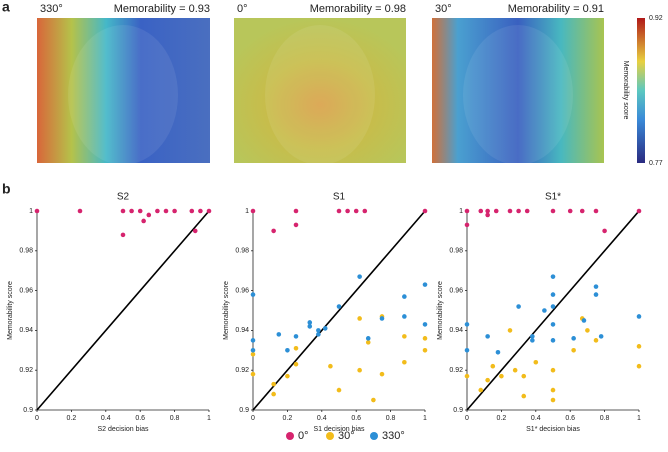 This screenshot has width=668, height=452. What do you see at coordinates (656, 18) in the screenshot?
I see `colorbar-tick: 0.92` at bounding box center [656, 18].